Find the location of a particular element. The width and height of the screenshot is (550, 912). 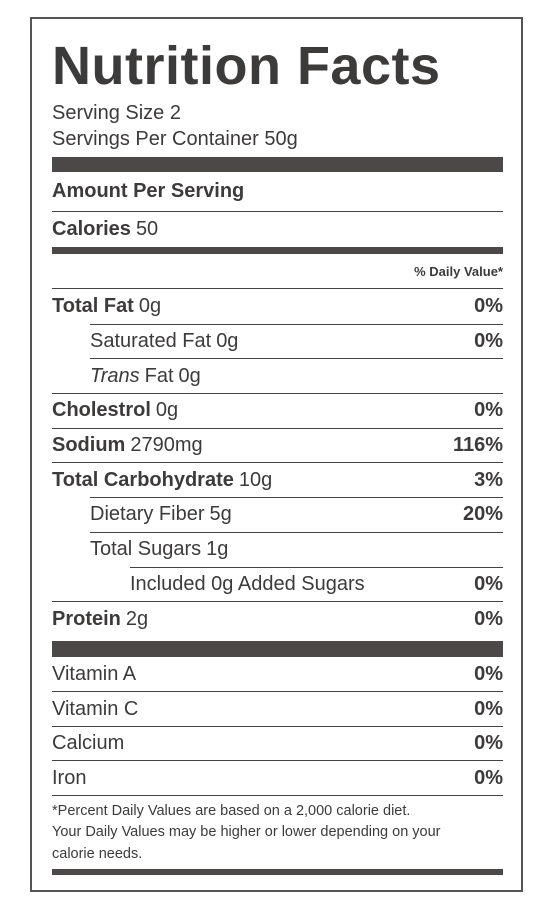

nutrient-row: Dietary Fiber 5g 20% is located at coordinates (296, 514).